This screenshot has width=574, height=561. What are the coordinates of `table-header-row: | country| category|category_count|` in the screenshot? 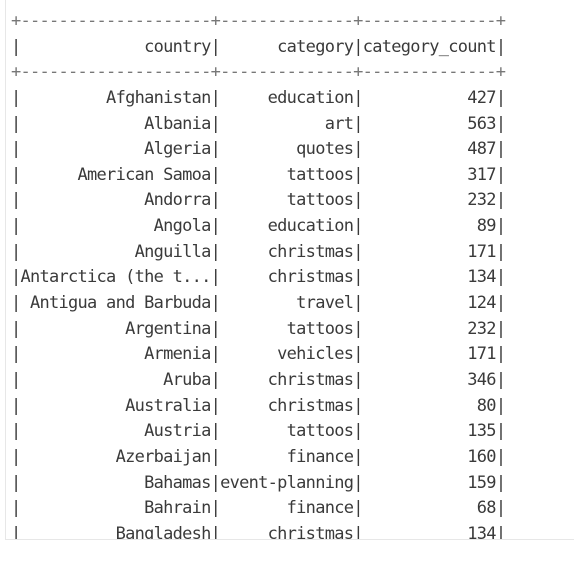 It's located at (258, 48).